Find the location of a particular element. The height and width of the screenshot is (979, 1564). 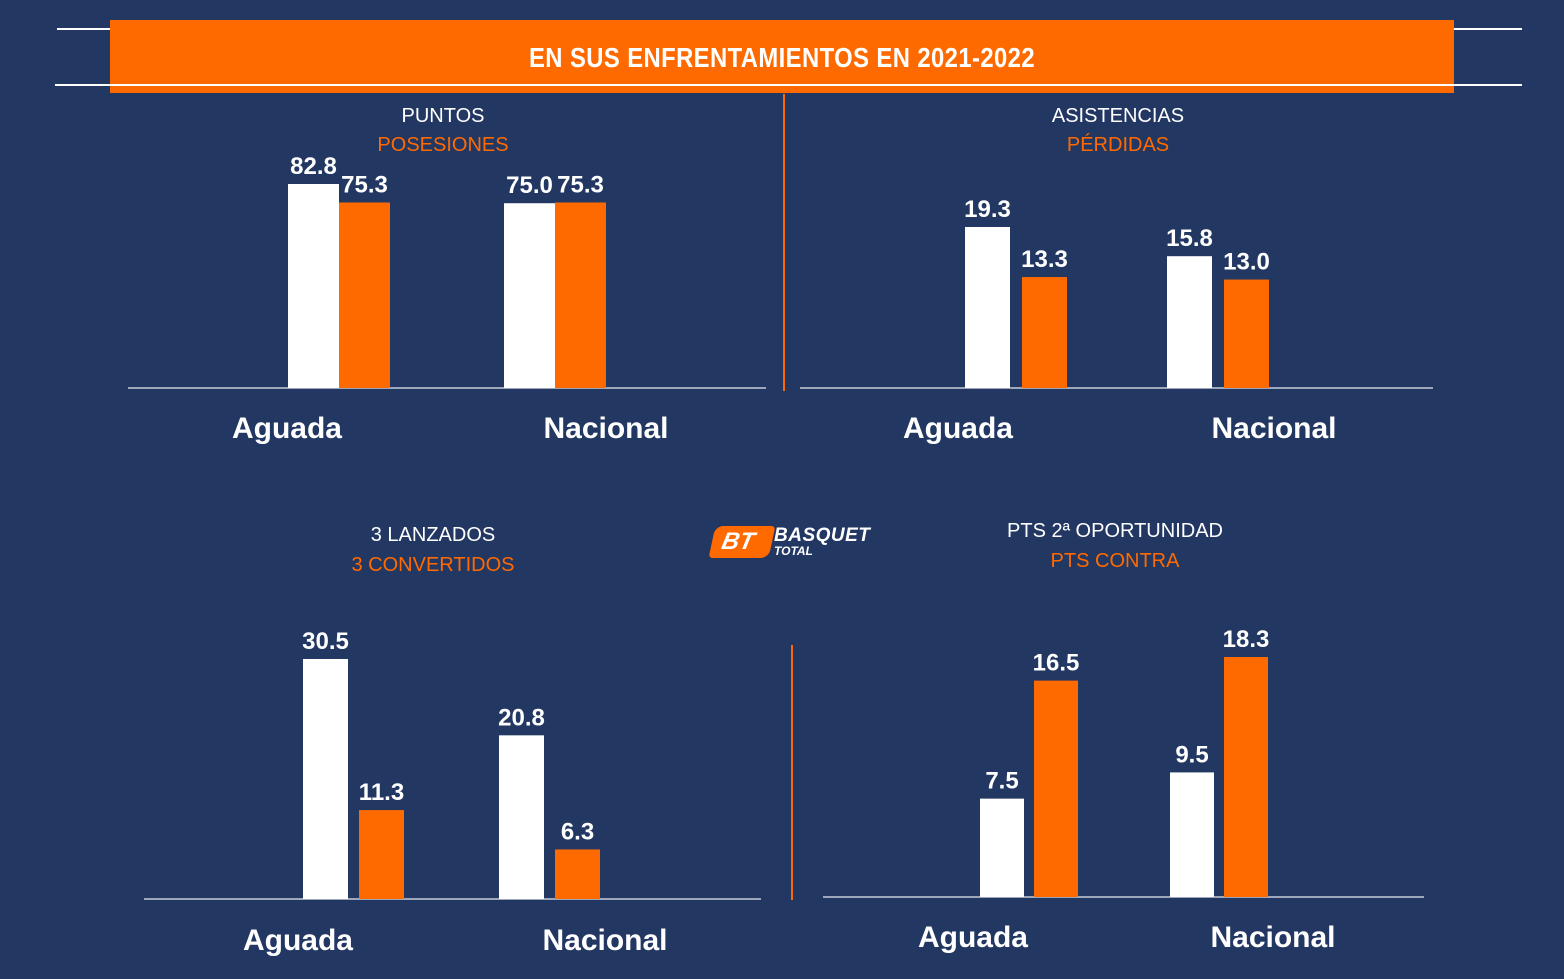

data-label: 30.5 is located at coordinates (325, 641).